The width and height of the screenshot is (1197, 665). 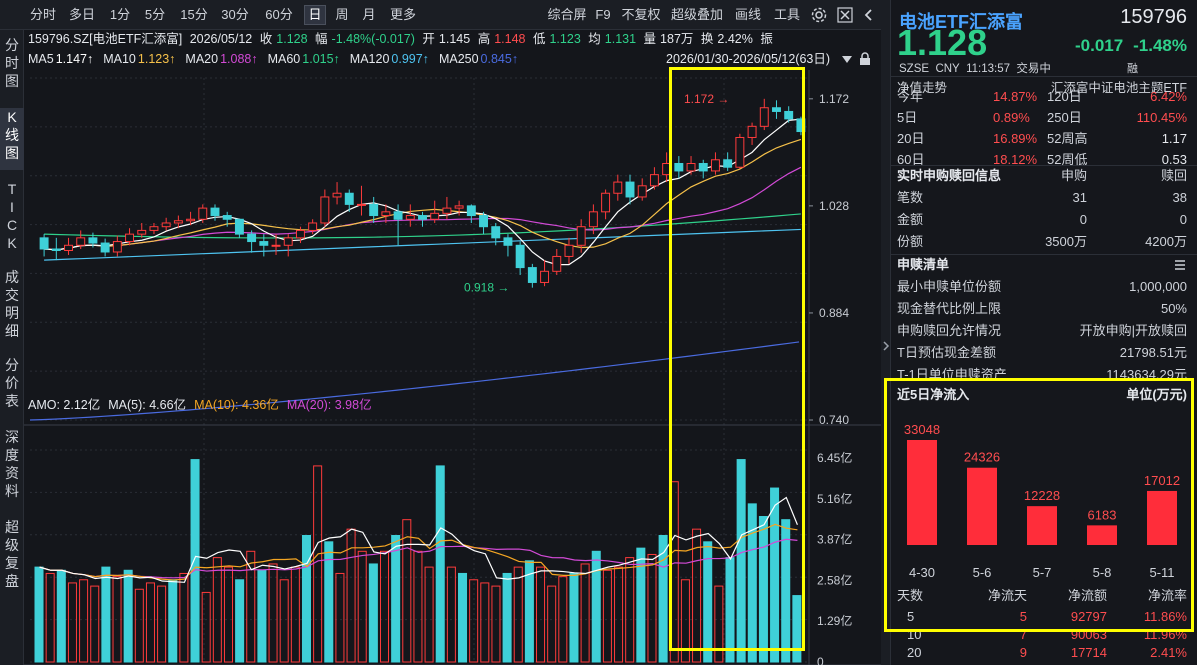 I want to click on margin-tags: 融, so click(x=1132, y=68).